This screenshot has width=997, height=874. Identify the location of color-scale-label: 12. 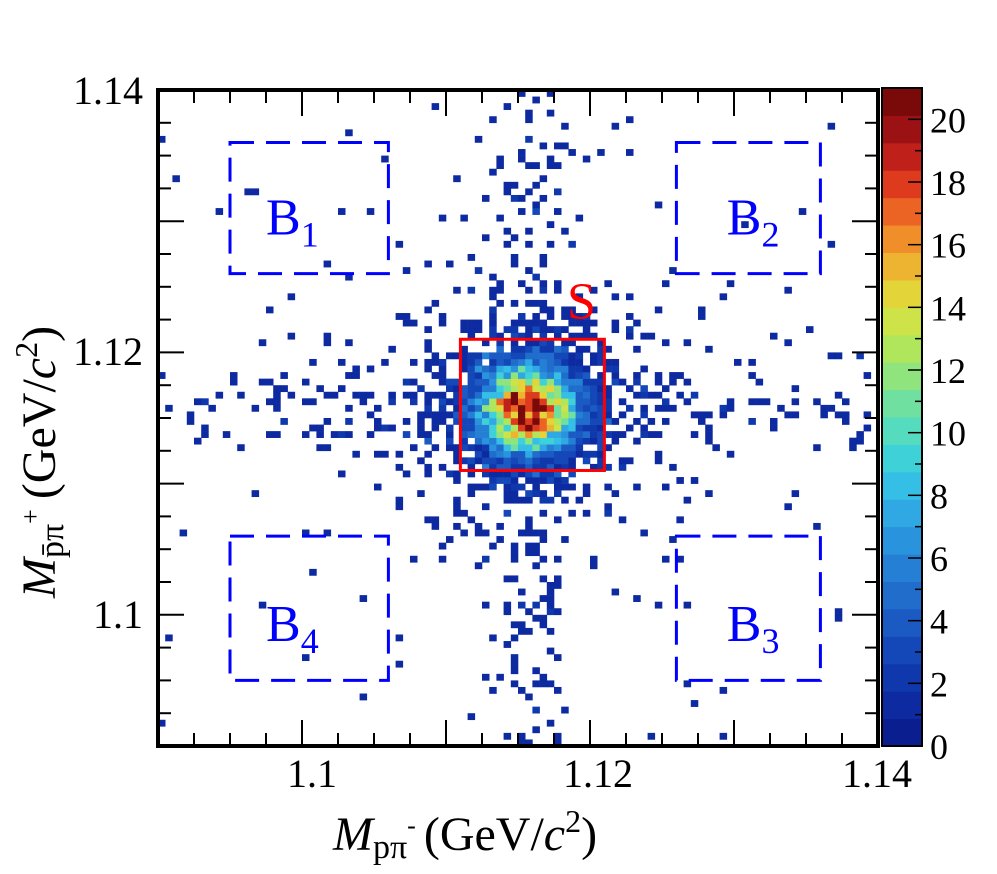
(948, 371).